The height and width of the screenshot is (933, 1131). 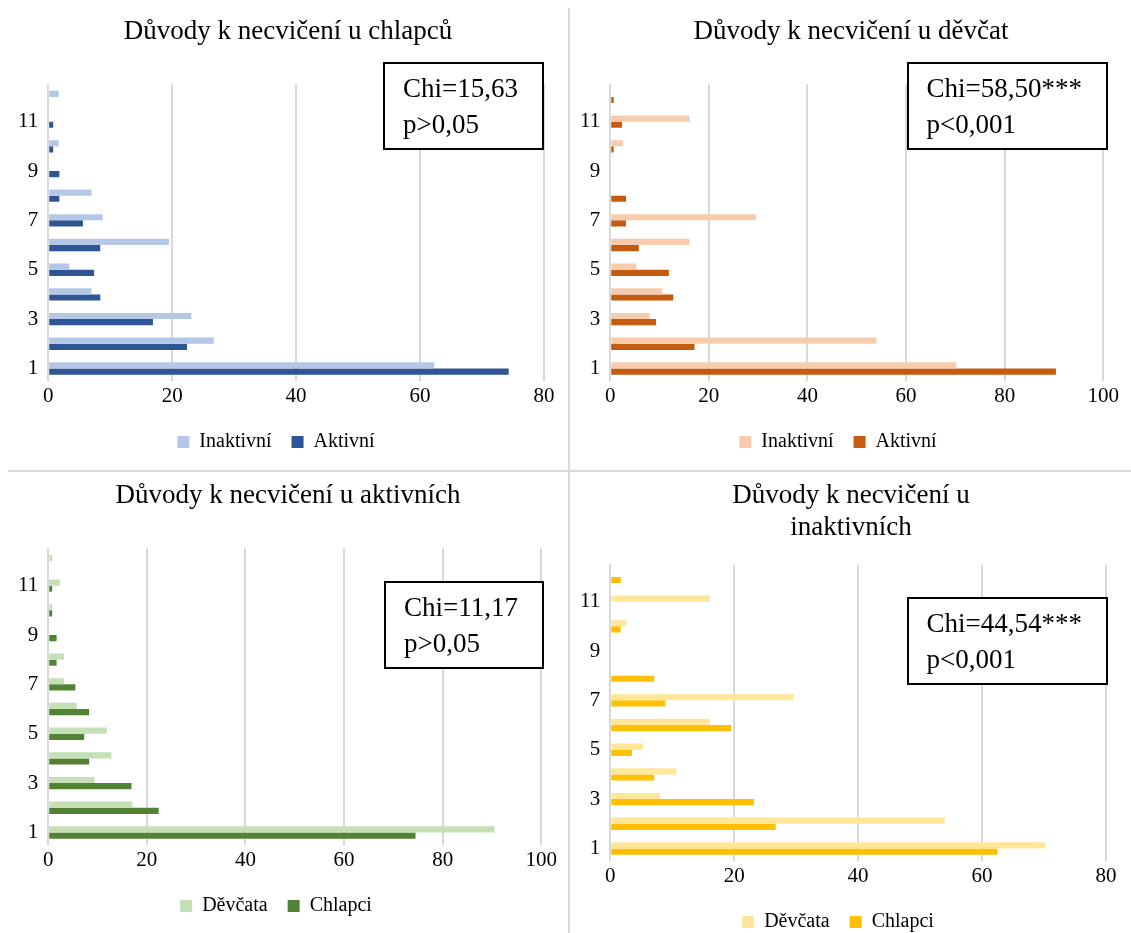 What do you see at coordinates (235, 904) in the screenshot?
I see `legend-label: Děvčata` at bounding box center [235, 904].